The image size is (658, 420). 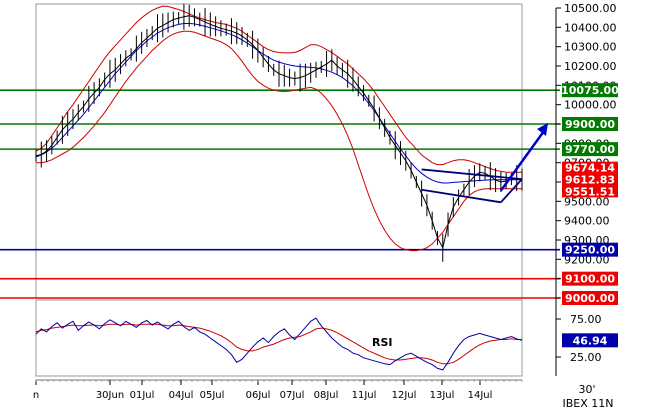 I want to click on price-label: 9612.83, so click(x=590, y=180).